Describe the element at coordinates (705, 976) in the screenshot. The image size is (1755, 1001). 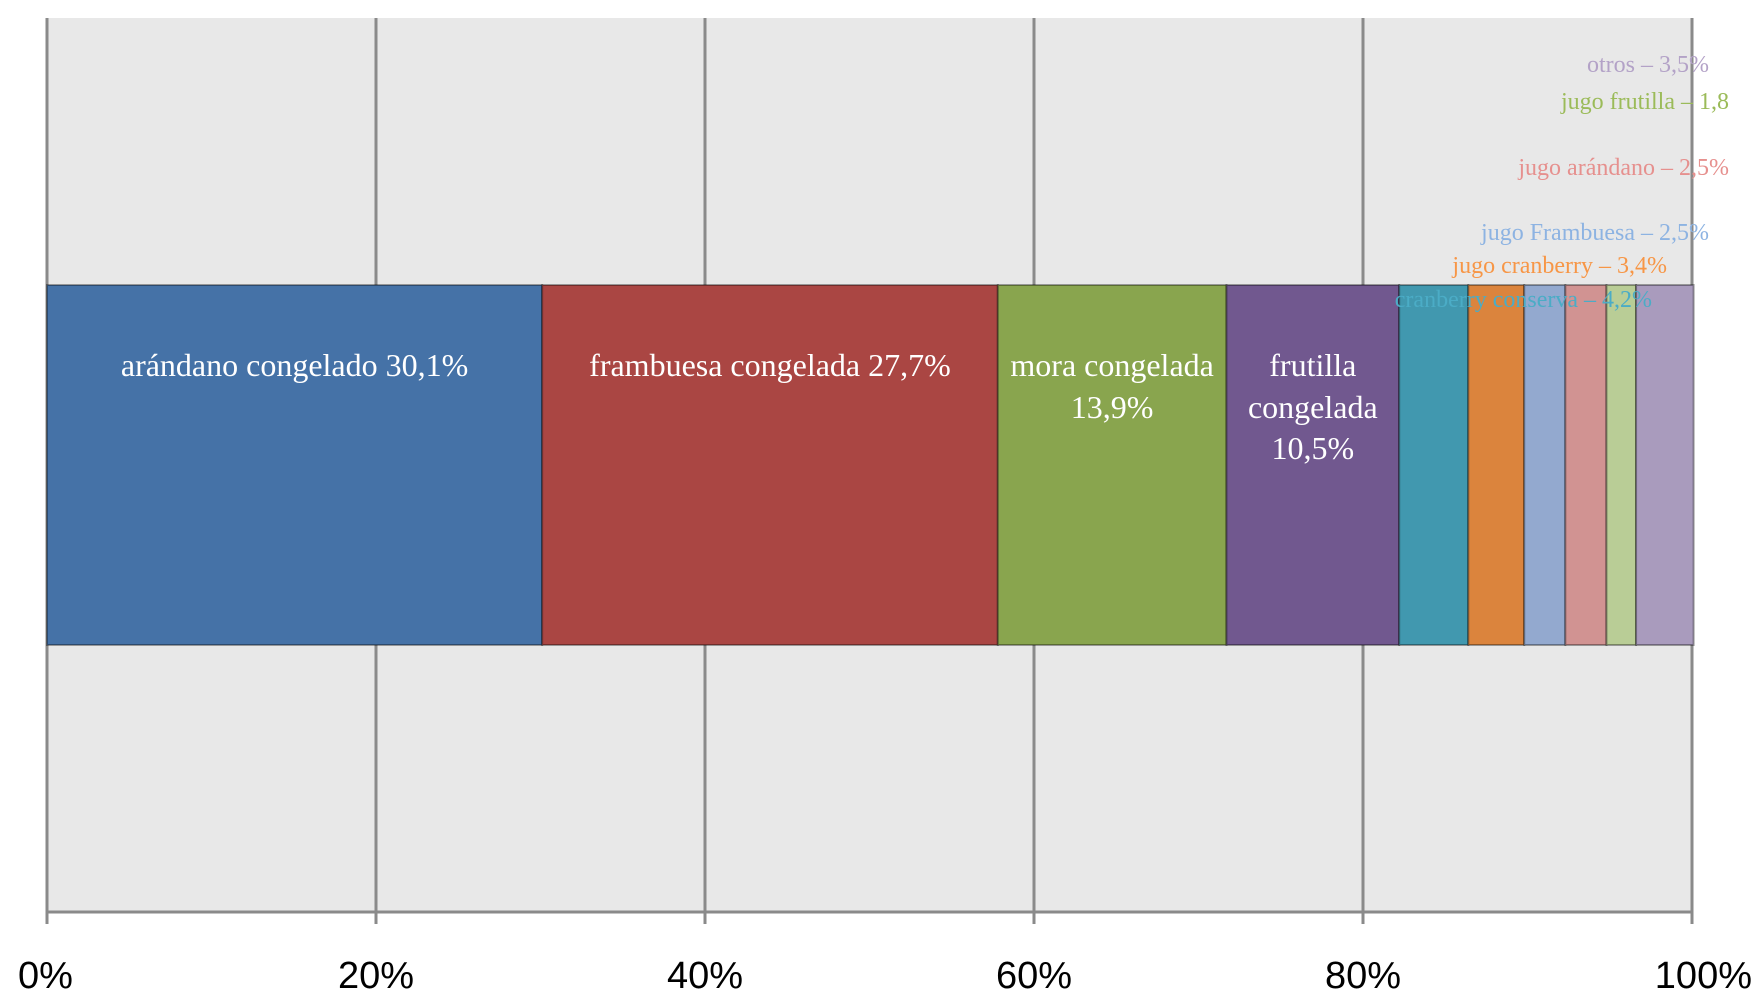
I see `x-tick-label: 40%` at that location.